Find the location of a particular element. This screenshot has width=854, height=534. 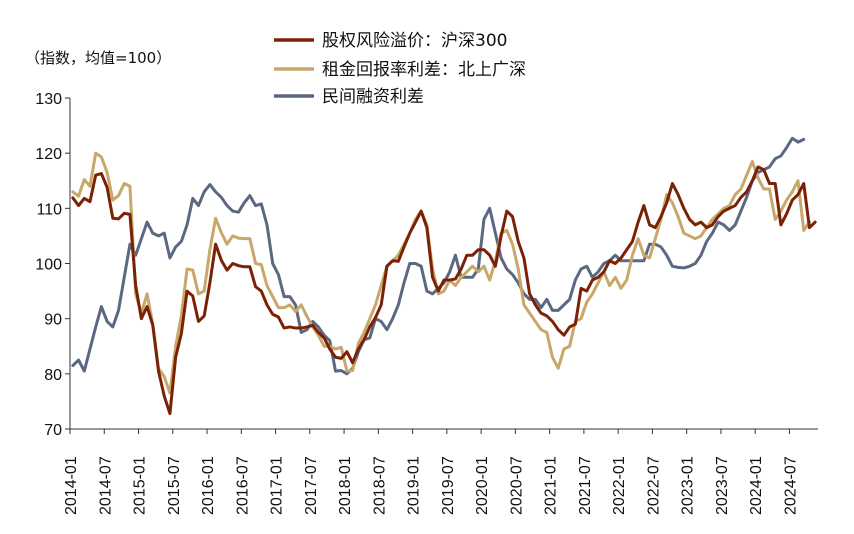

x-tick-label: 2015-07 is located at coordinates (174, 485).